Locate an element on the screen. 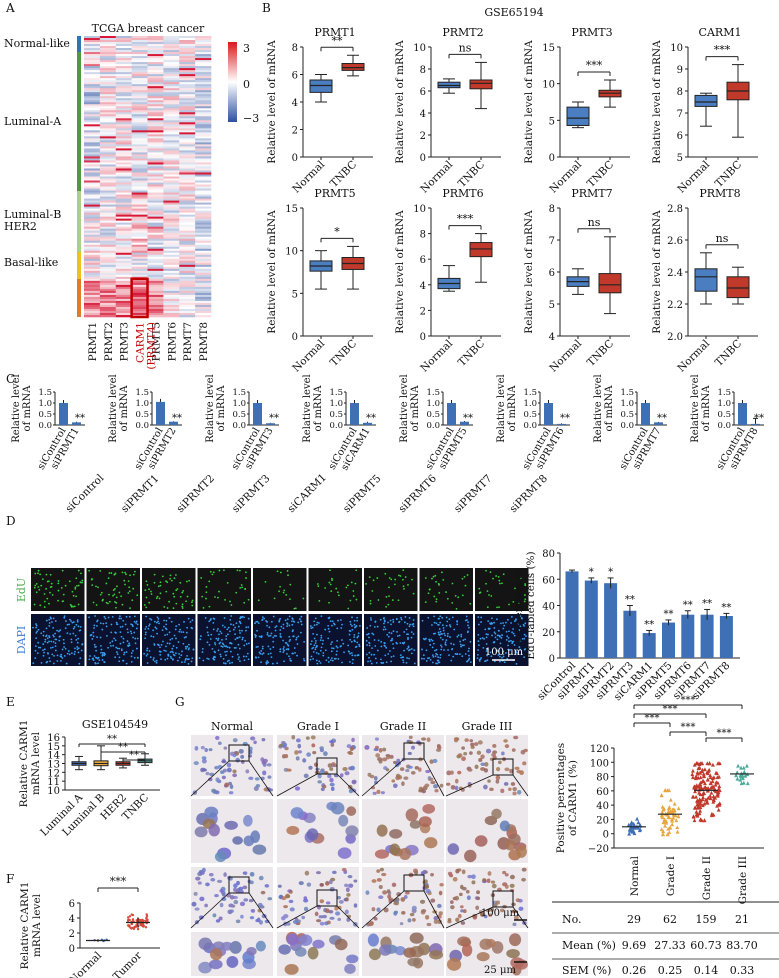 This screenshot has width=779, height=978. ihc-col-label-0: Normal is located at coordinates (232, 726).